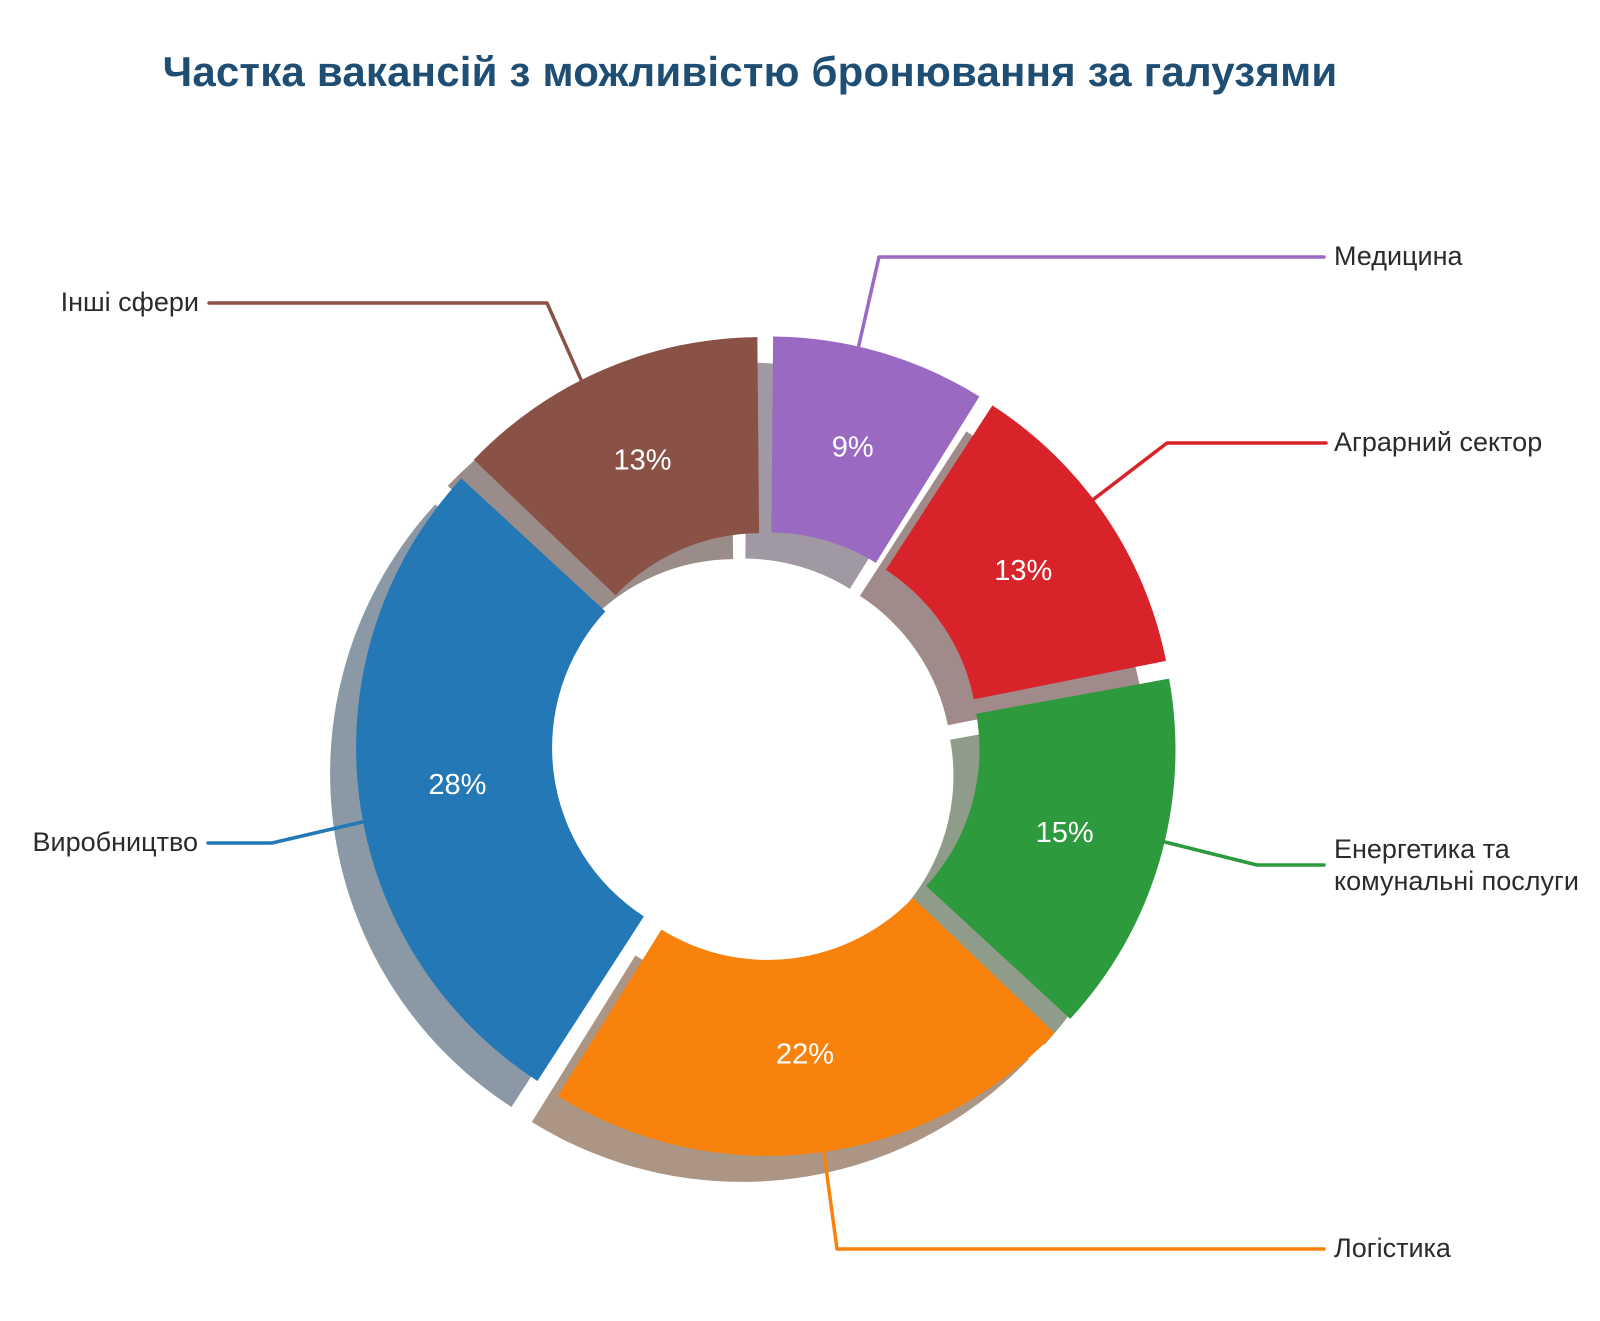 This screenshot has width=1600, height=1321. What do you see at coordinates (115, 842) in the screenshot?
I see `callout-label: Виробництво` at bounding box center [115, 842].